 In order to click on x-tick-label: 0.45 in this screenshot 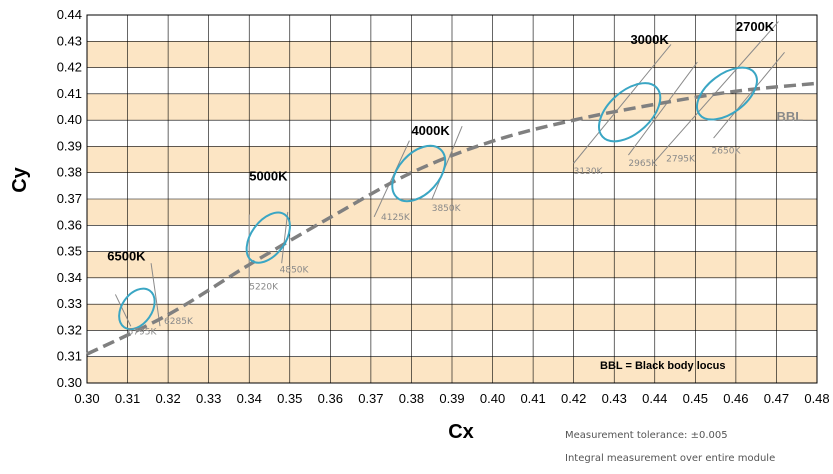, I will do `click(695, 398)`.